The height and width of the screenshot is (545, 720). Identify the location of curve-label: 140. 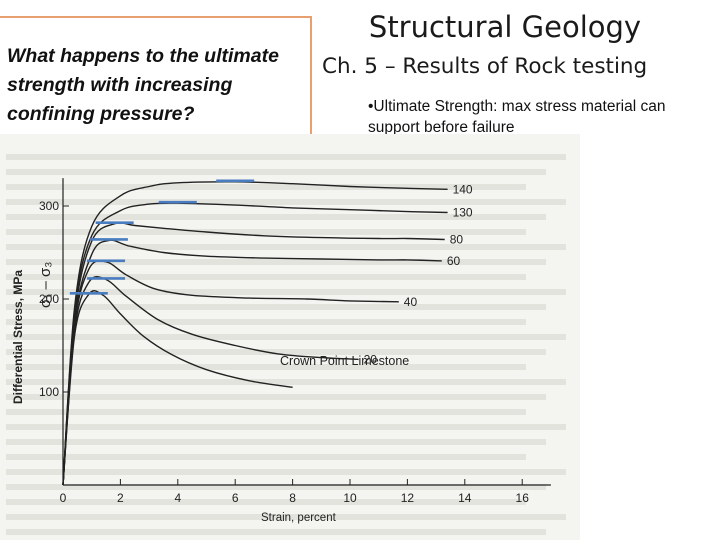
(463, 189).